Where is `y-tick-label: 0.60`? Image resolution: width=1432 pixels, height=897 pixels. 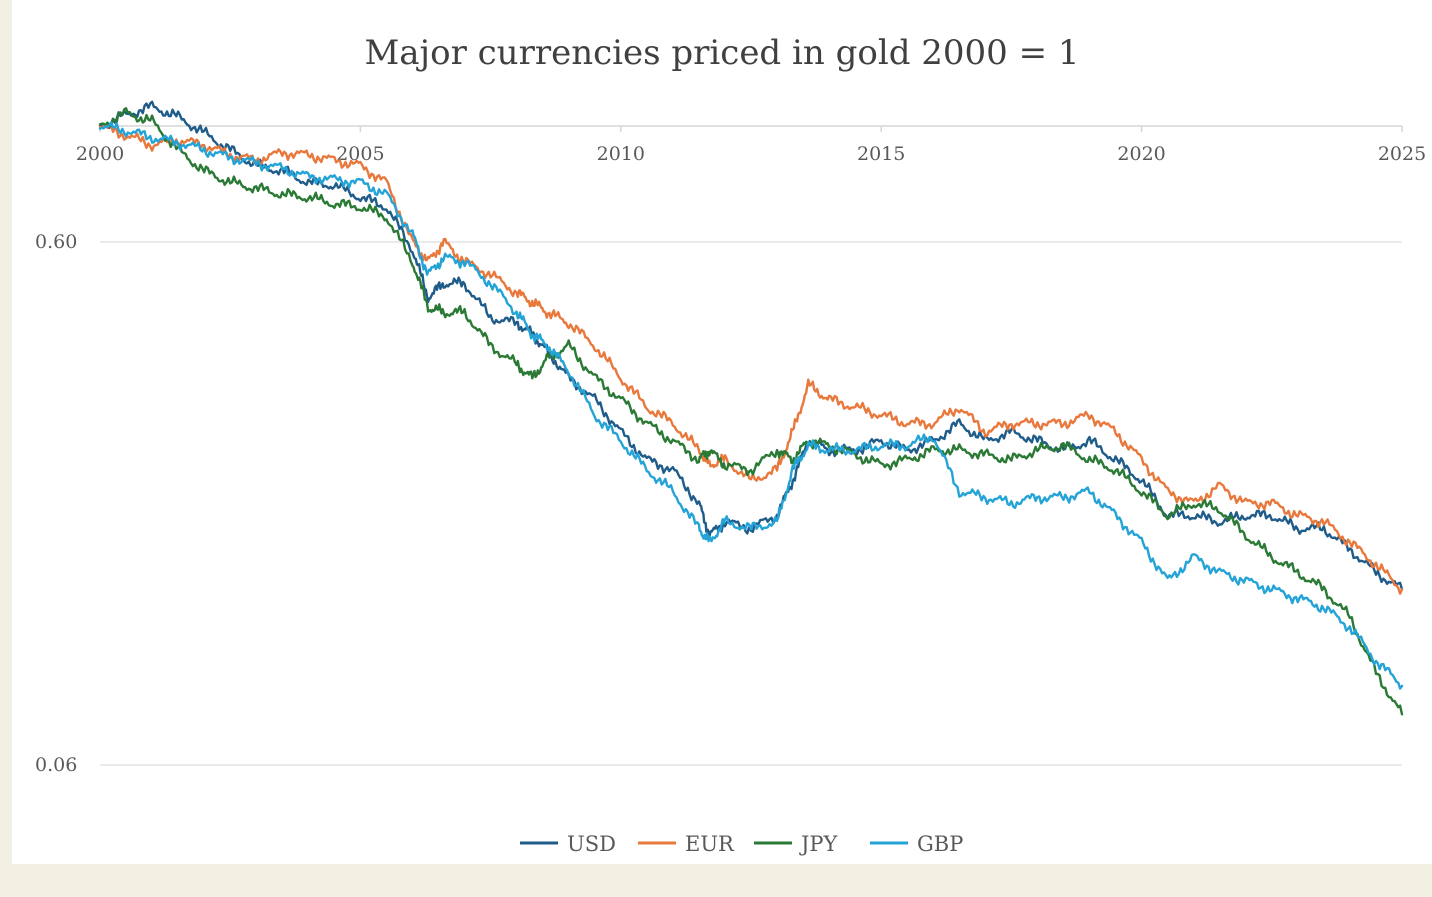
y-tick-label: 0.60 is located at coordinates (56, 242).